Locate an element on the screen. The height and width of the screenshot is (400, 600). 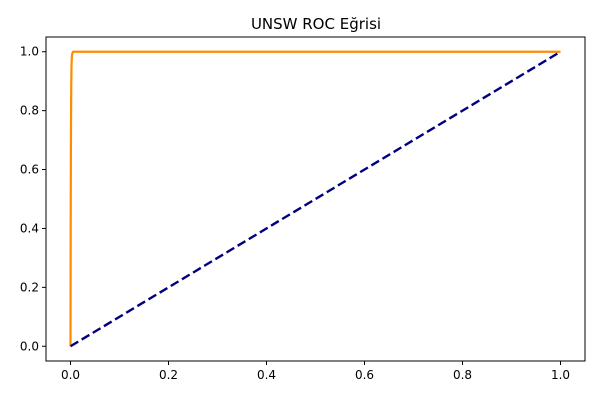
y-tick-label: 0.8 is located at coordinates (29, 111).